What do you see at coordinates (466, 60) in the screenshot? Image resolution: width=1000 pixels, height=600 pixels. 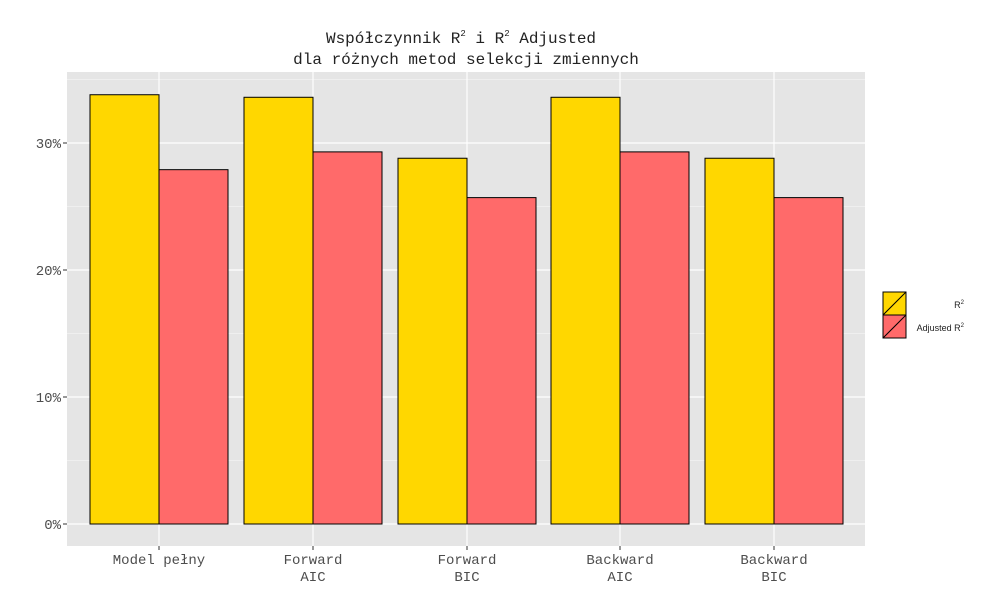 I see `chart-title-line2: dla różnych metod selekcji zmiennych` at bounding box center [466, 60].